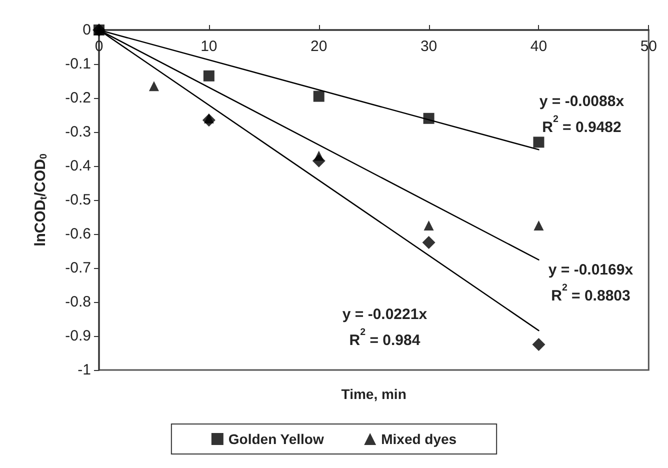 Image resolution: width=668 pixels, height=468 pixels. I want to click on y-tick-label: -1, so click(84, 370).